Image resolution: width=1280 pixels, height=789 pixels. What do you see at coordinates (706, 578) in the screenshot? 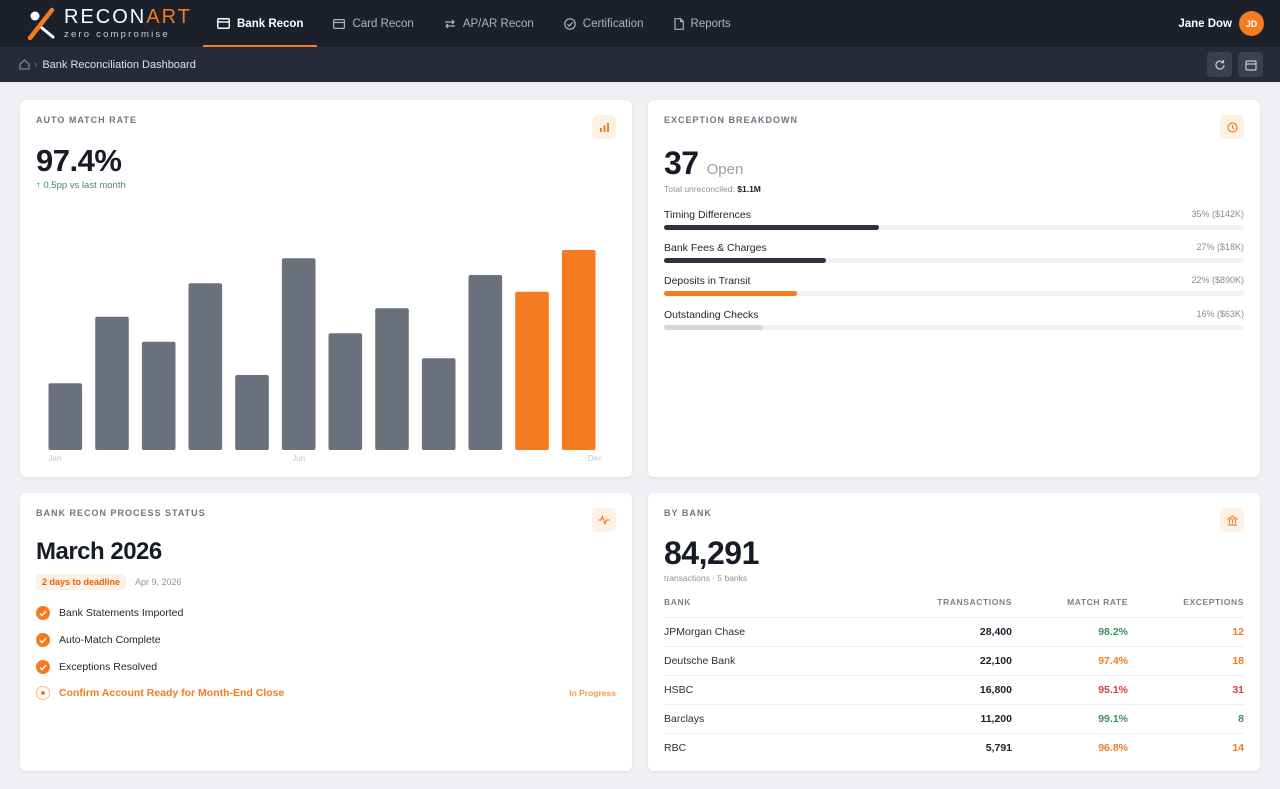
I see `by-bank-subtitle: transactions · 5 banks` at bounding box center [706, 578].